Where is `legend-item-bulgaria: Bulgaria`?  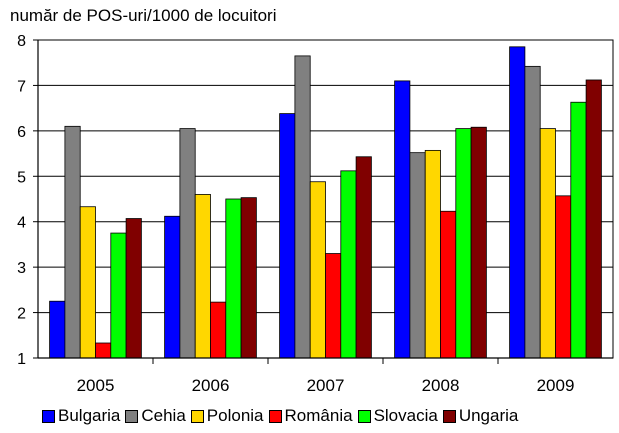
legend-item-bulgaria: Bulgaria is located at coordinates (81, 416).